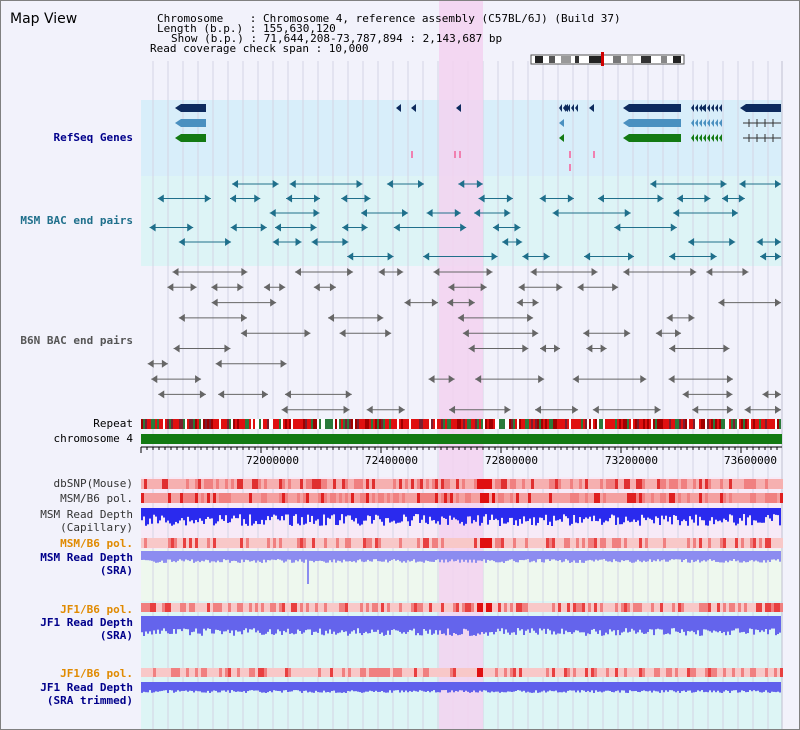 The height and width of the screenshot is (730, 800). I want to click on track-label-jf1-b6-pol-1: JF1/B6 pol., so click(96, 609).